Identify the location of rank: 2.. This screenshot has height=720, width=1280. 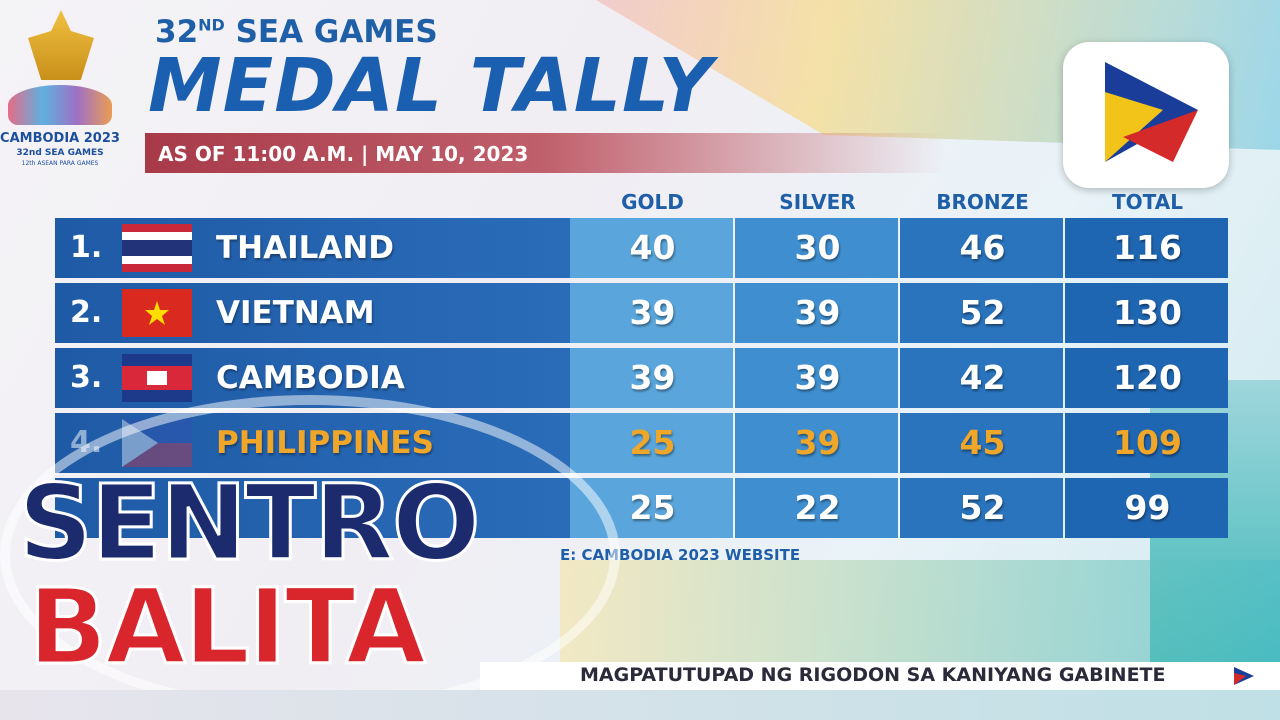
(86, 312).